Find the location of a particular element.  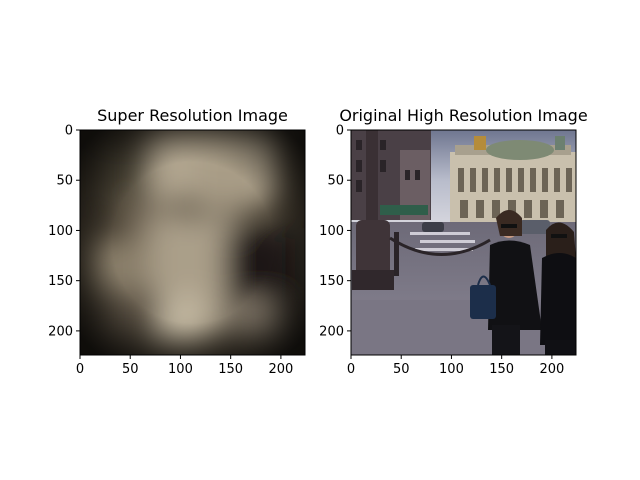

original-x-tick-label: 0 is located at coordinates (351, 369).